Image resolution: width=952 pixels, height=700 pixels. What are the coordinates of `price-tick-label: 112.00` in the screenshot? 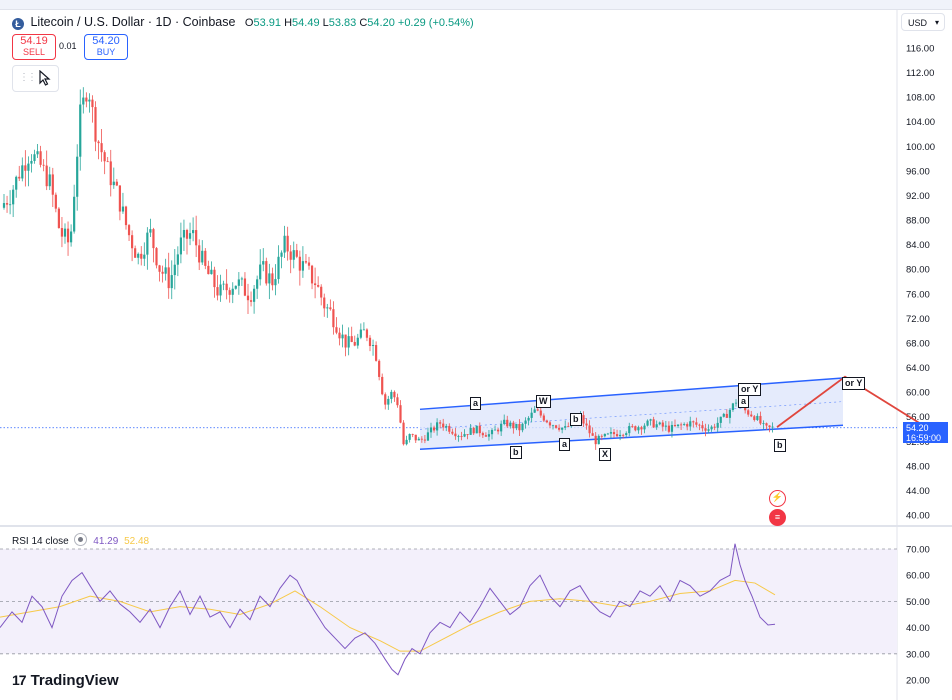 It's located at (920, 73).